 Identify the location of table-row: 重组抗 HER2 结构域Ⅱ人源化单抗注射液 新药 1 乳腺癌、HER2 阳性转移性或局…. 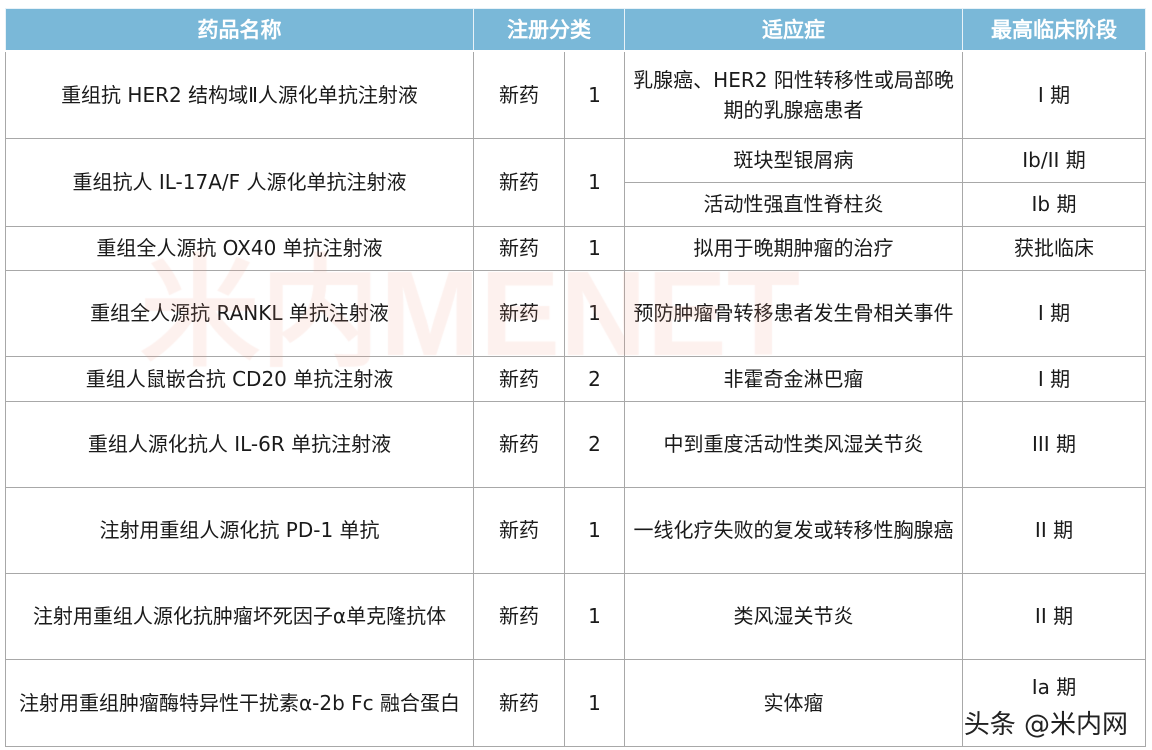
(575, 94).